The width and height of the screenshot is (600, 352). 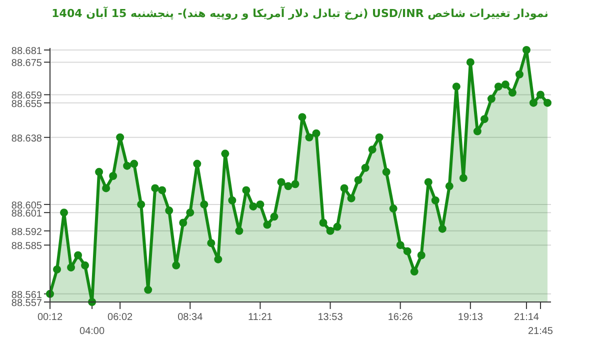 What do you see at coordinates (191, 317) in the screenshot?
I see `x-tick-label: 08:34` at bounding box center [191, 317].